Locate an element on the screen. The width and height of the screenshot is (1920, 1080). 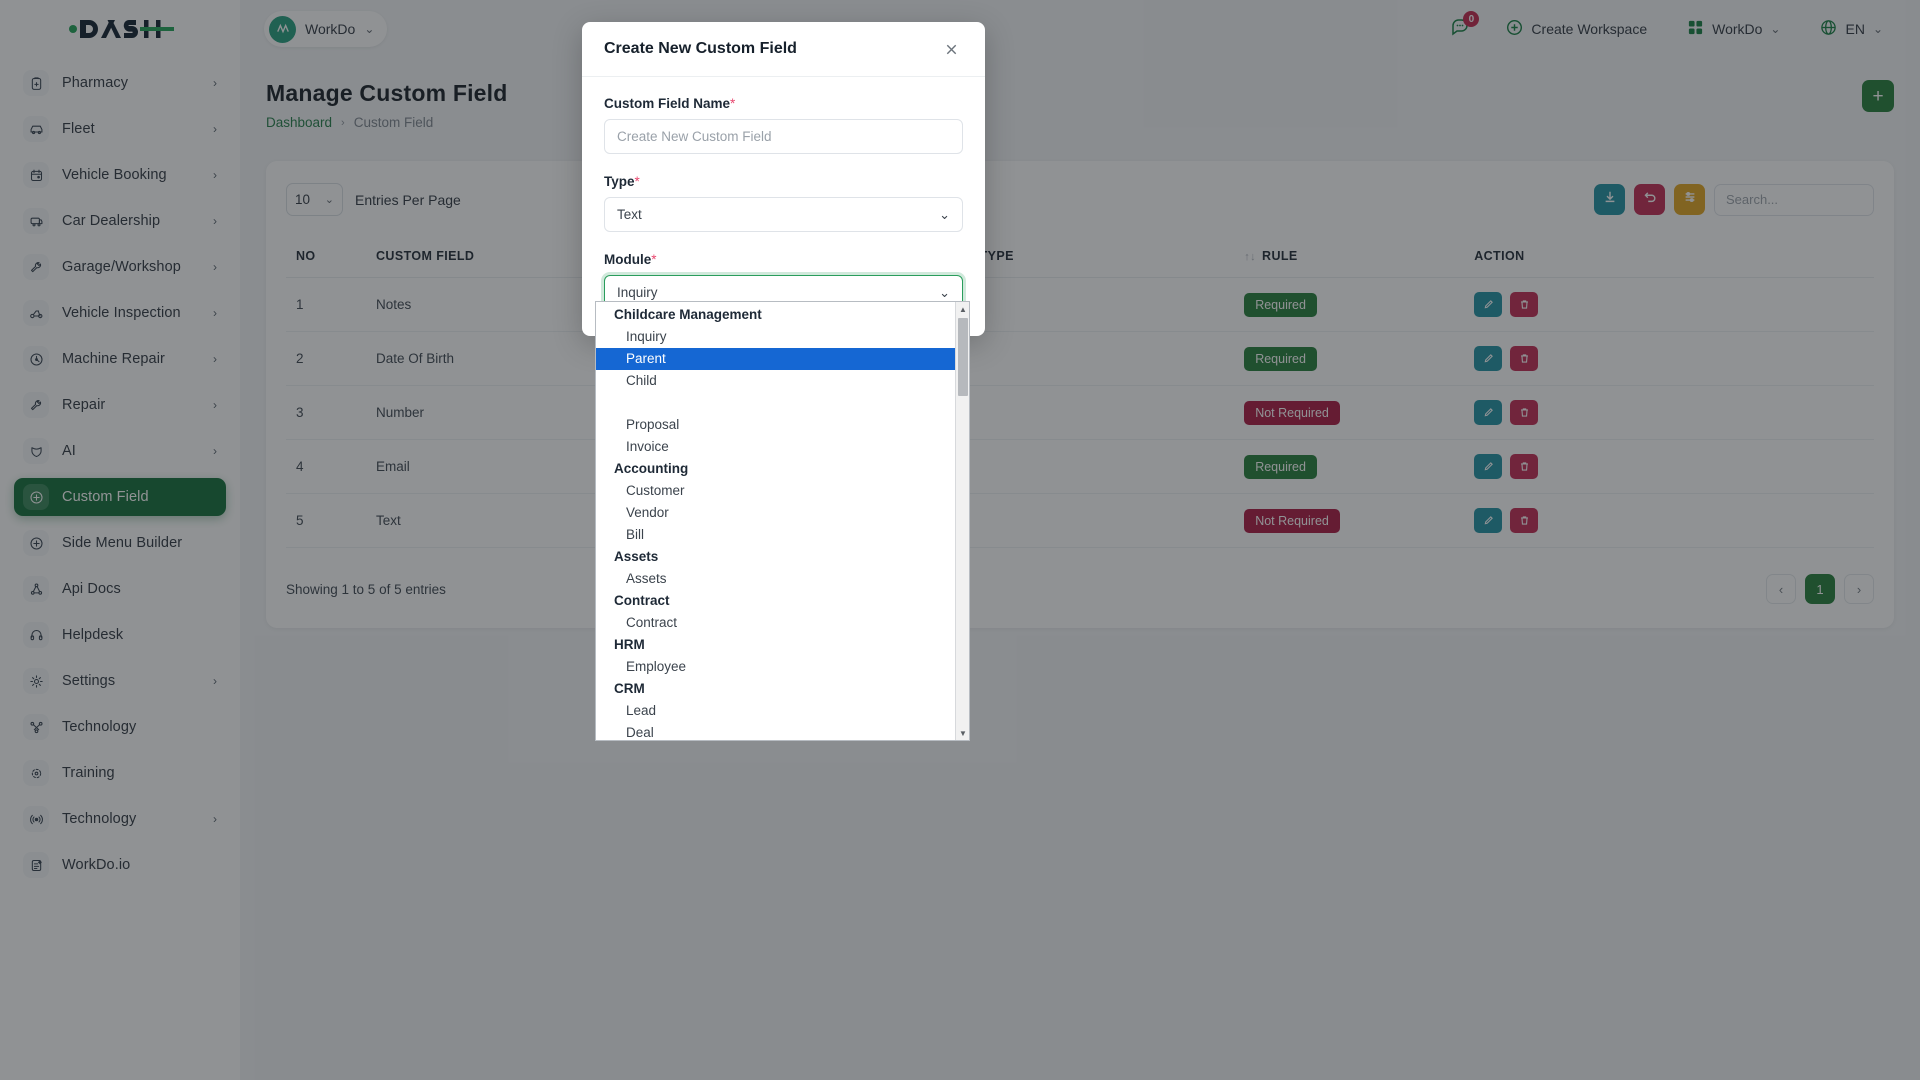
dropdown-option: Proposal is located at coordinates (653, 424).